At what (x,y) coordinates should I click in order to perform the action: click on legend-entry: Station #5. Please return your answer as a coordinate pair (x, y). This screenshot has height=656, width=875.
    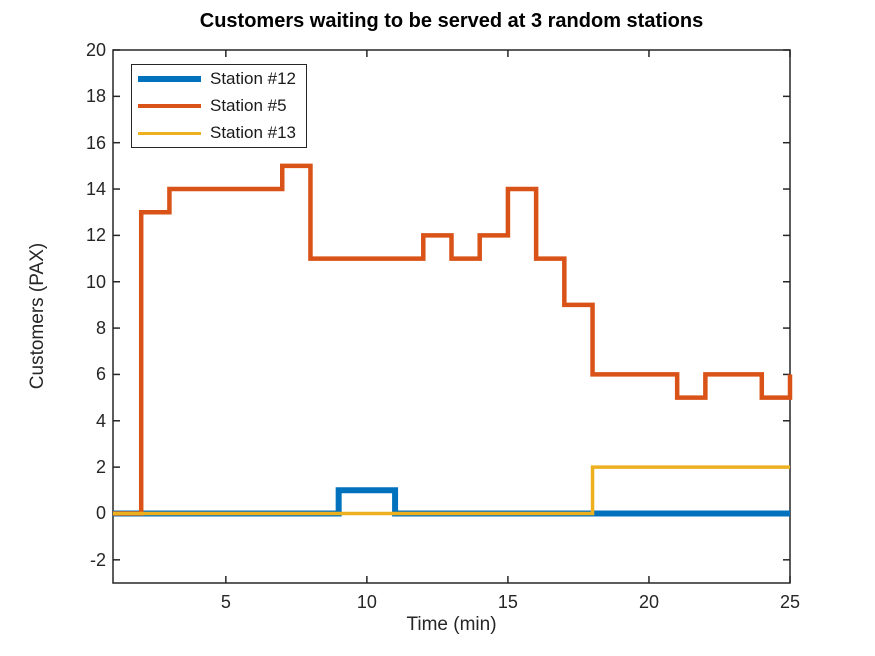
    Looking at the image, I should click on (219, 105).